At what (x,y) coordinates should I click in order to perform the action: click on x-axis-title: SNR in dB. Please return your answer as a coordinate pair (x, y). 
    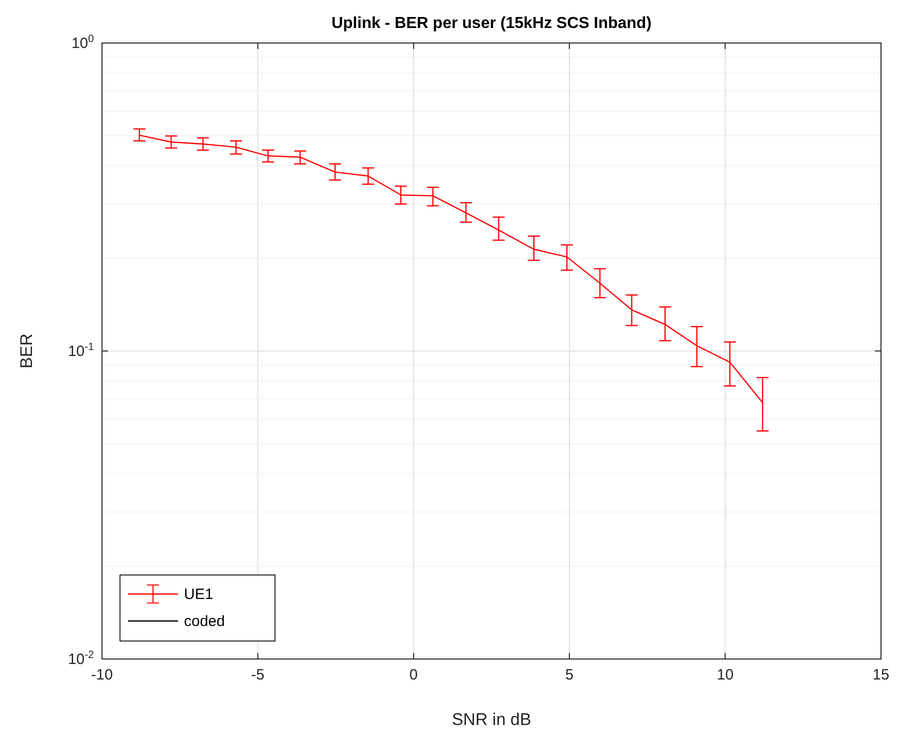
    Looking at the image, I should click on (492, 719).